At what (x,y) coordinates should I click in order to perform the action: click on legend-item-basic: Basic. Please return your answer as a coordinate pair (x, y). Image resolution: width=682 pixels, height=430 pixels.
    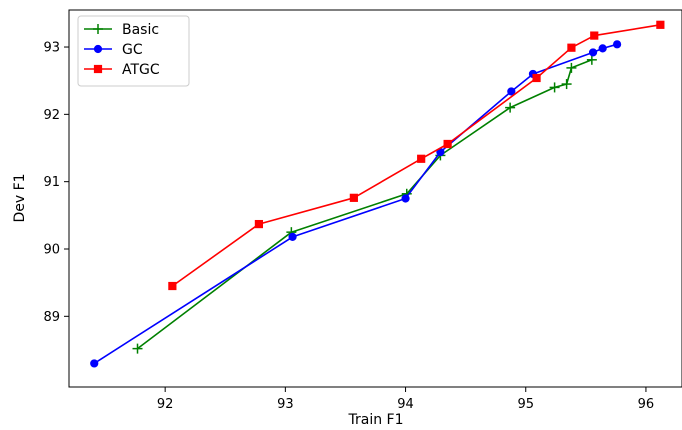
    Looking at the image, I should click on (121, 30).